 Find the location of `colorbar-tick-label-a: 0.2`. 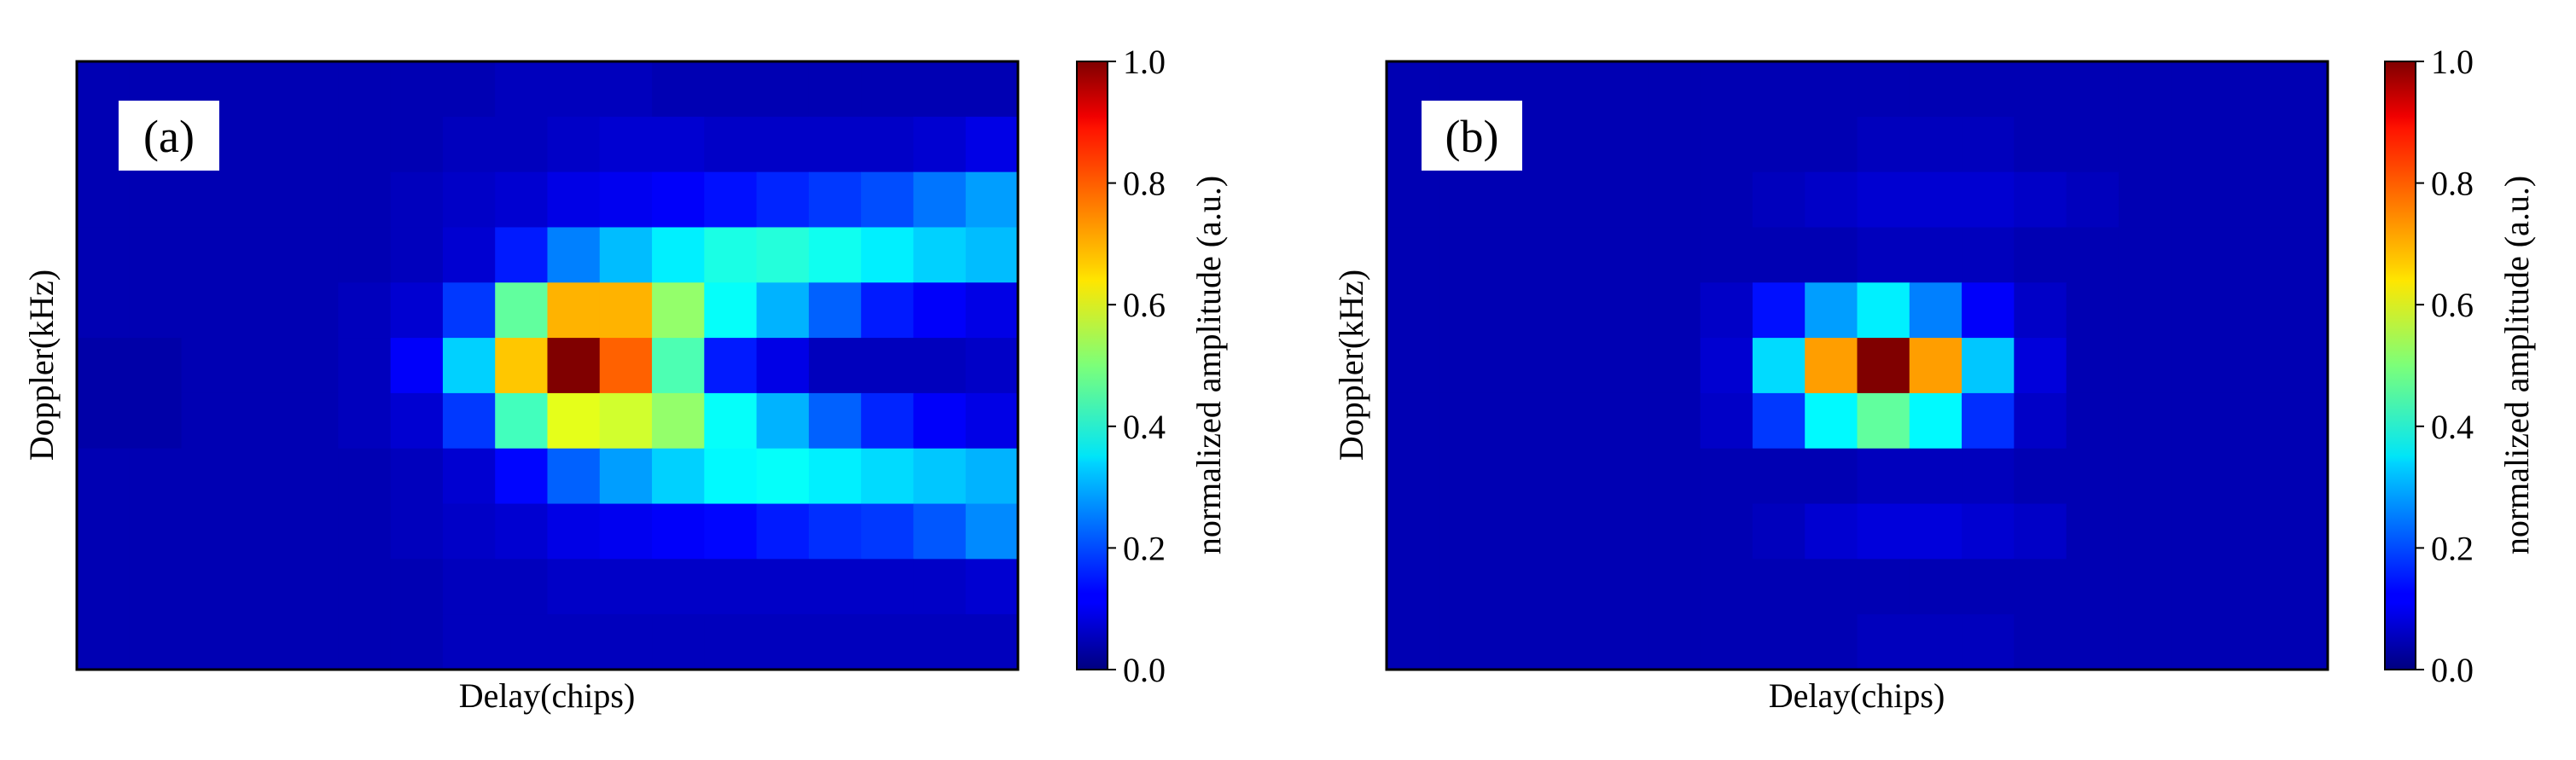

colorbar-tick-label-a: 0.2 is located at coordinates (1144, 548).